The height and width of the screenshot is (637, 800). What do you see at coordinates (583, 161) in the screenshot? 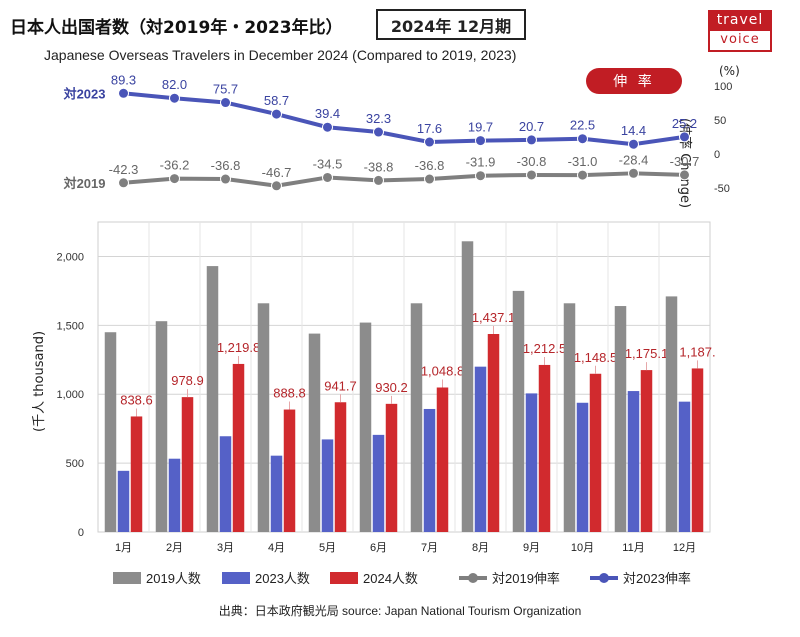
I see `rate-label-2019: -31.0` at bounding box center [583, 161].